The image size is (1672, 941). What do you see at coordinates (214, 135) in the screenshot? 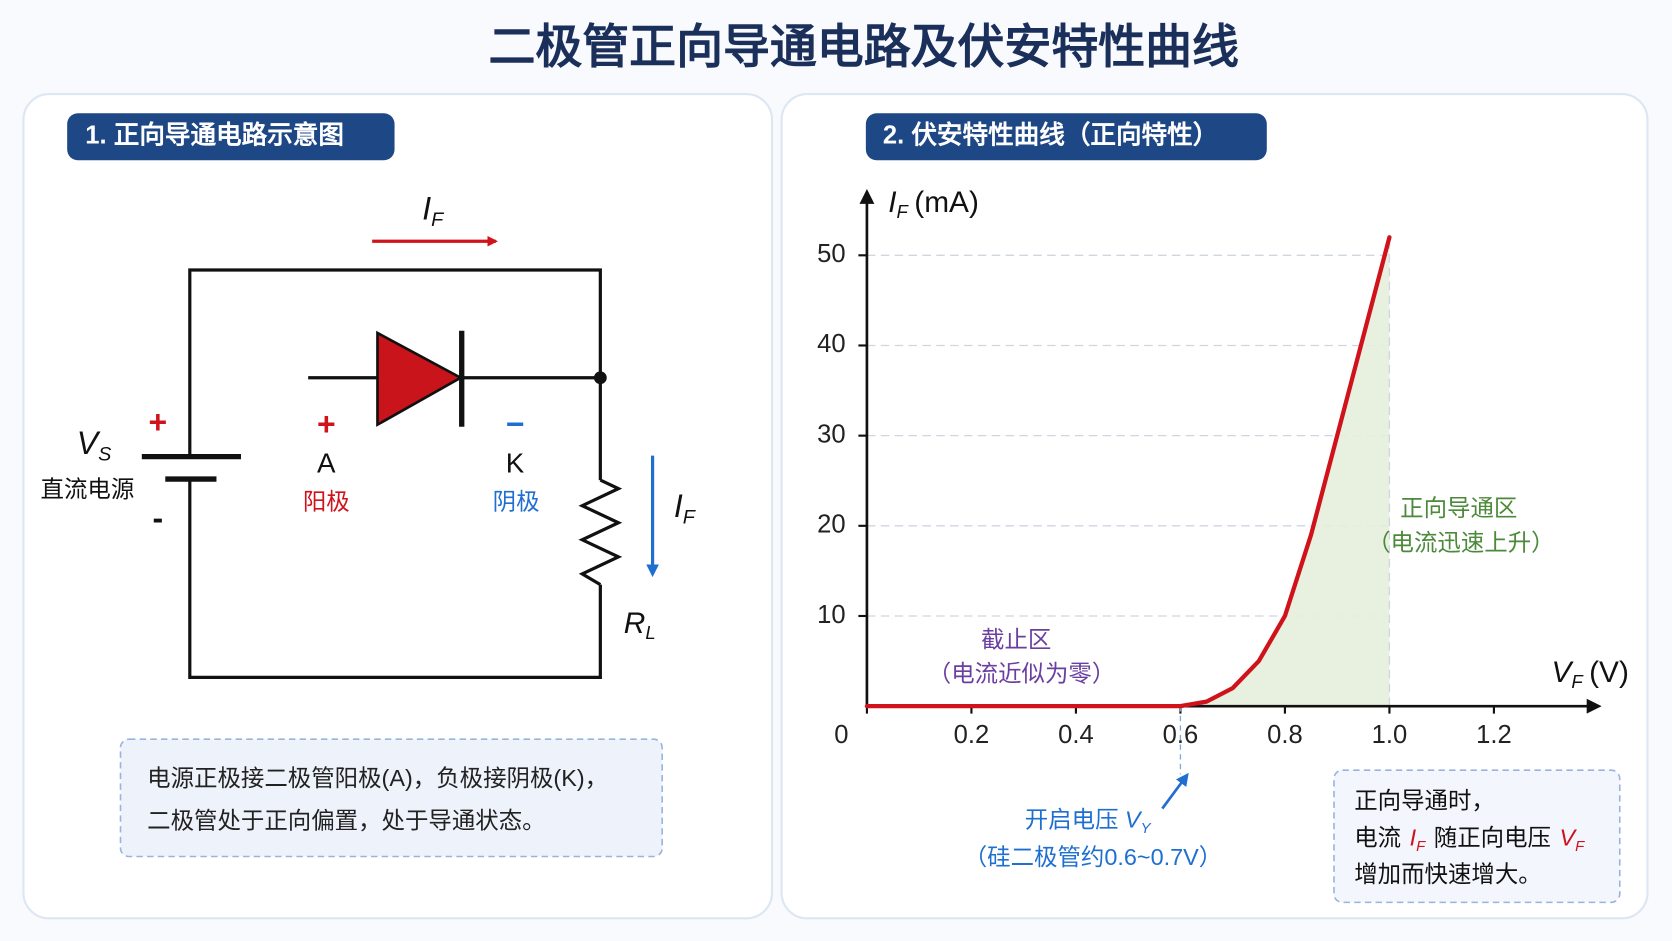
I see `panel-heading: 1. 正向导通电路示意图` at bounding box center [214, 135].